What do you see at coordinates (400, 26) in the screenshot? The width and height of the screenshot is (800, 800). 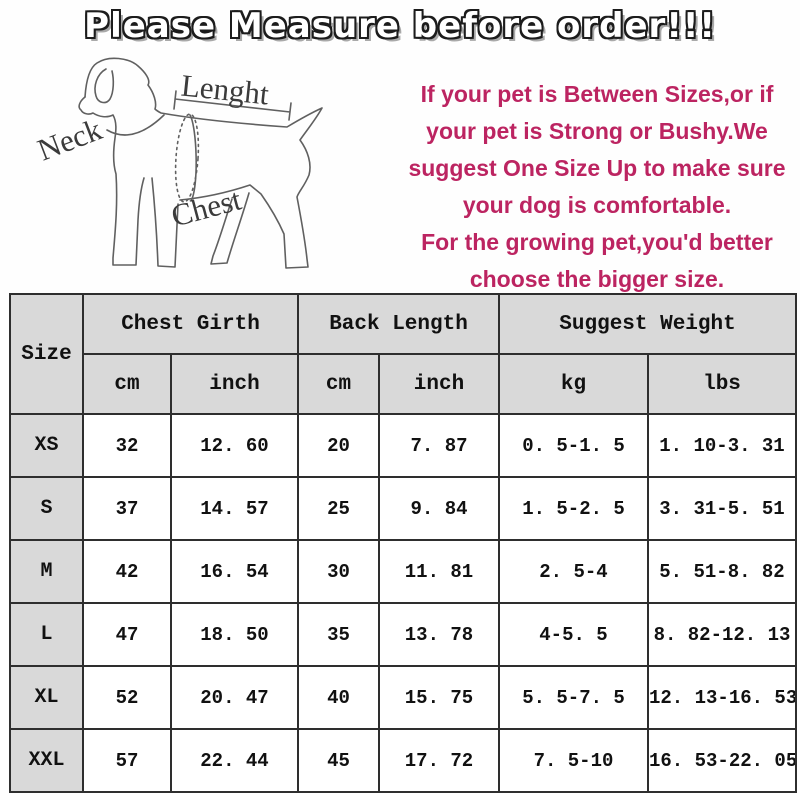 I see `page-title: Please Measure before order!!!` at bounding box center [400, 26].